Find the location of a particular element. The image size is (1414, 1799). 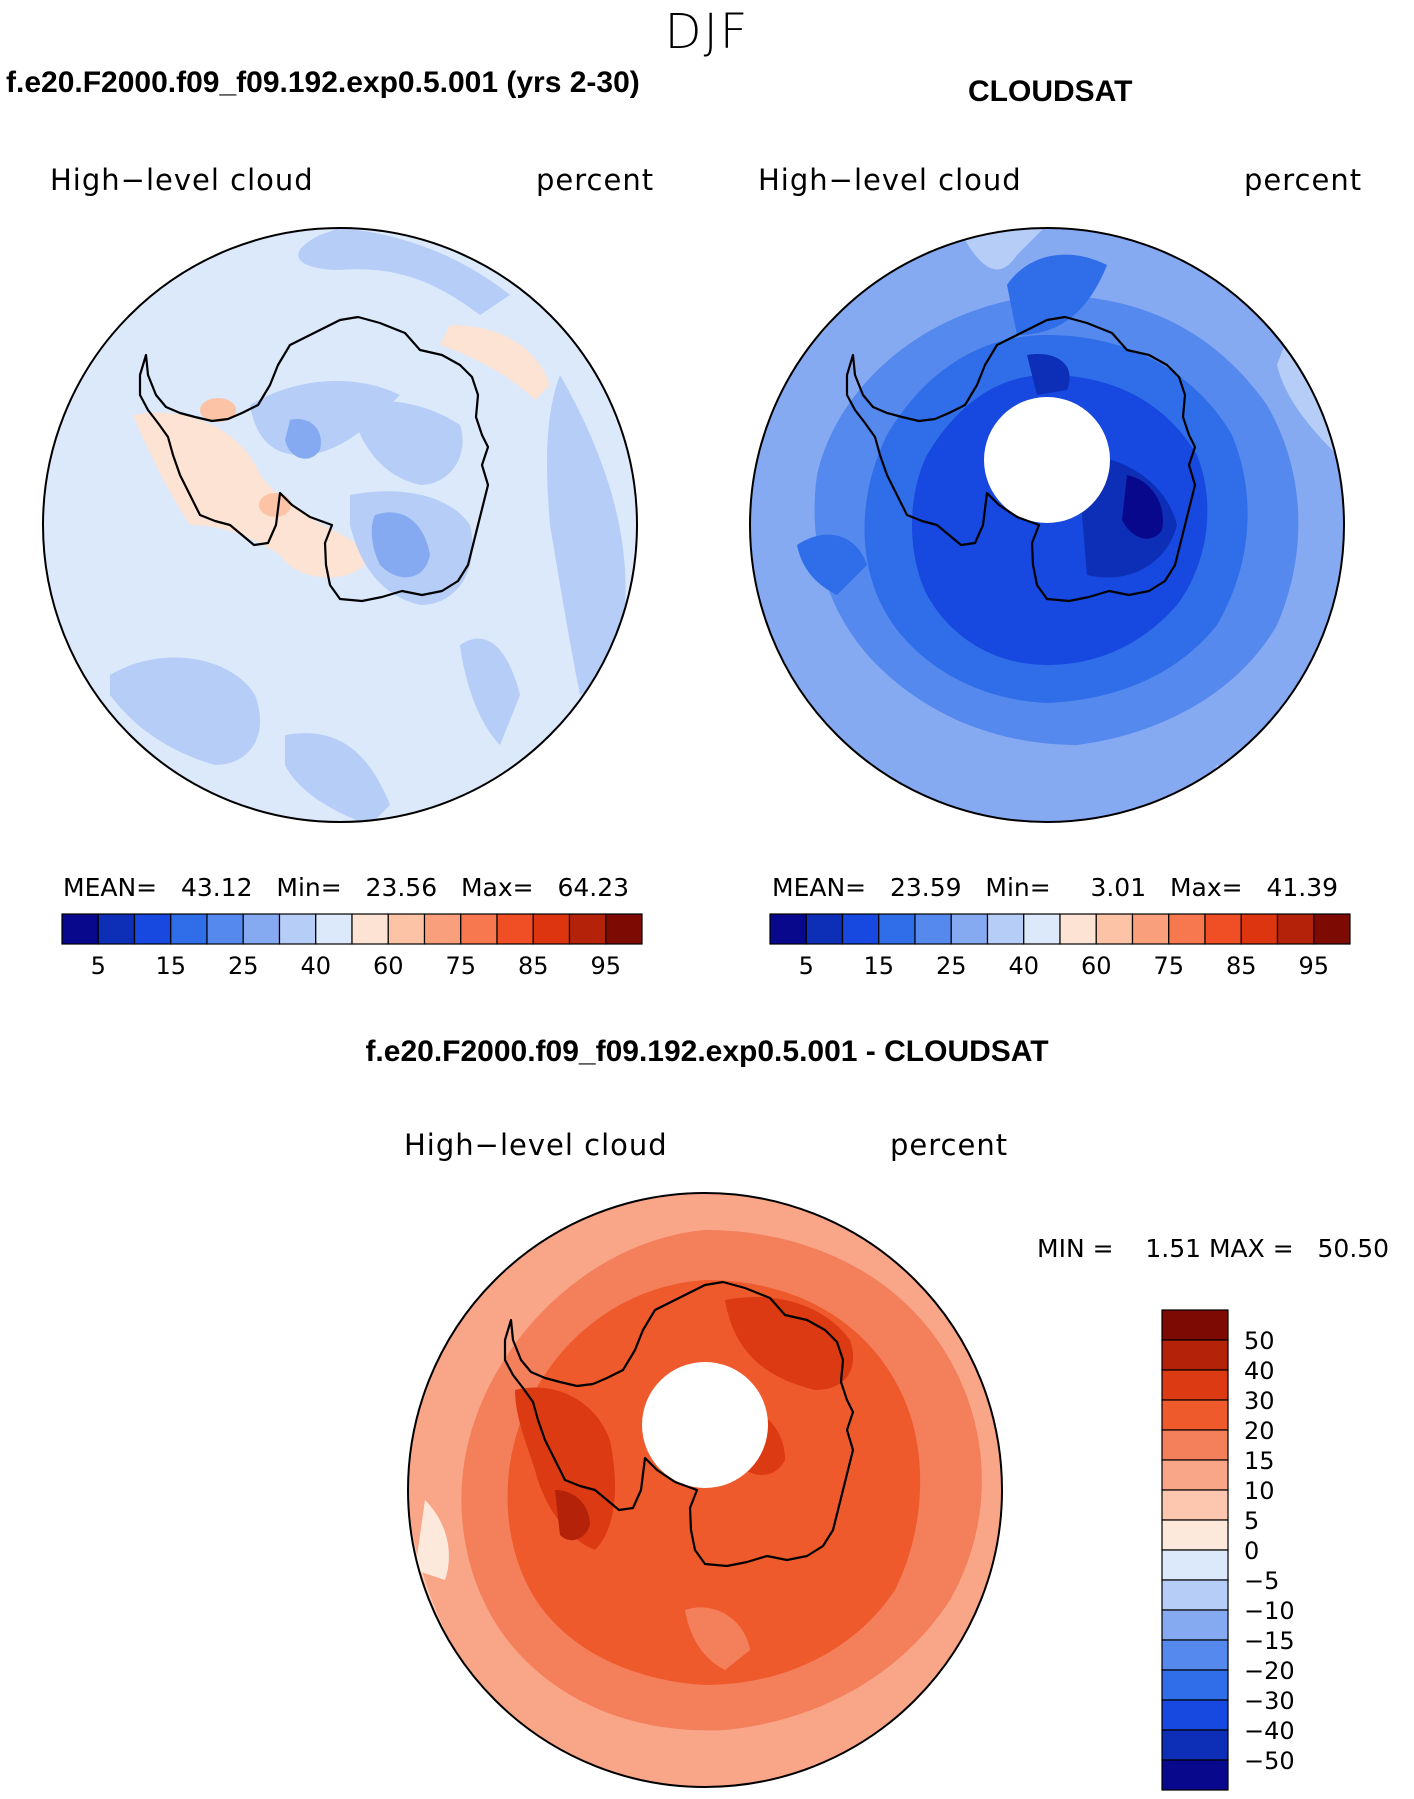

obs-antarctica-coastline is located at coordinates (1021, 459).